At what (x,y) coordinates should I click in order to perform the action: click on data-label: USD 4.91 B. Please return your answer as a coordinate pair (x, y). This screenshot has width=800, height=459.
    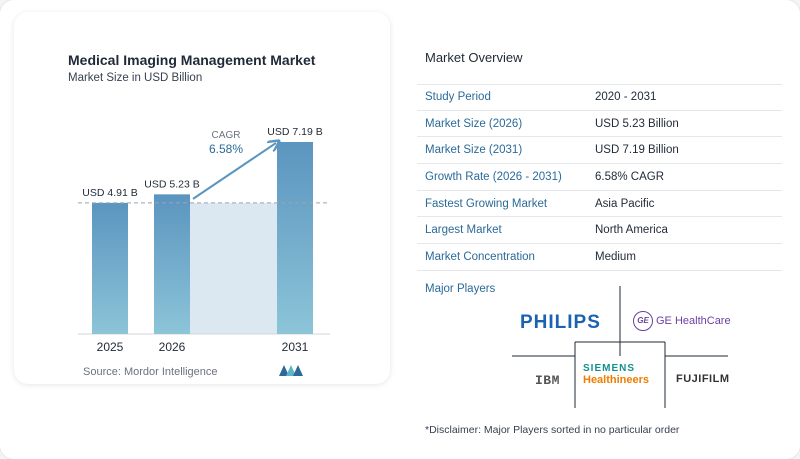
    Looking at the image, I should click on (109, 193).